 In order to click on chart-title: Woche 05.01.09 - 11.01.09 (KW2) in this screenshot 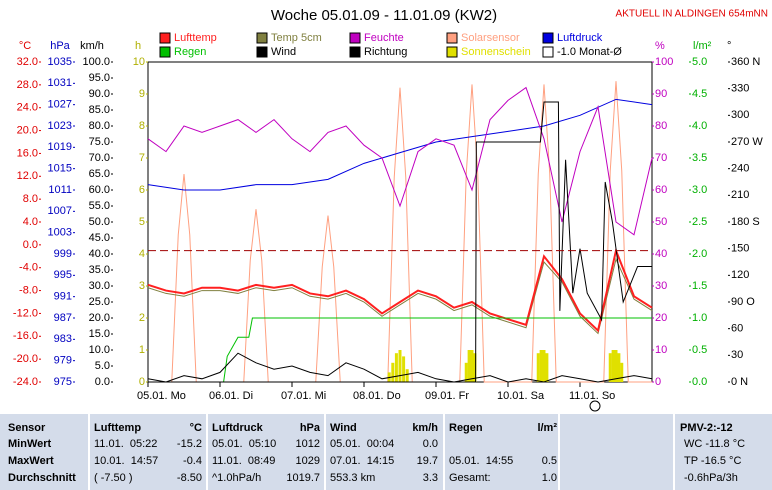, I will do `click(384, 15)`.